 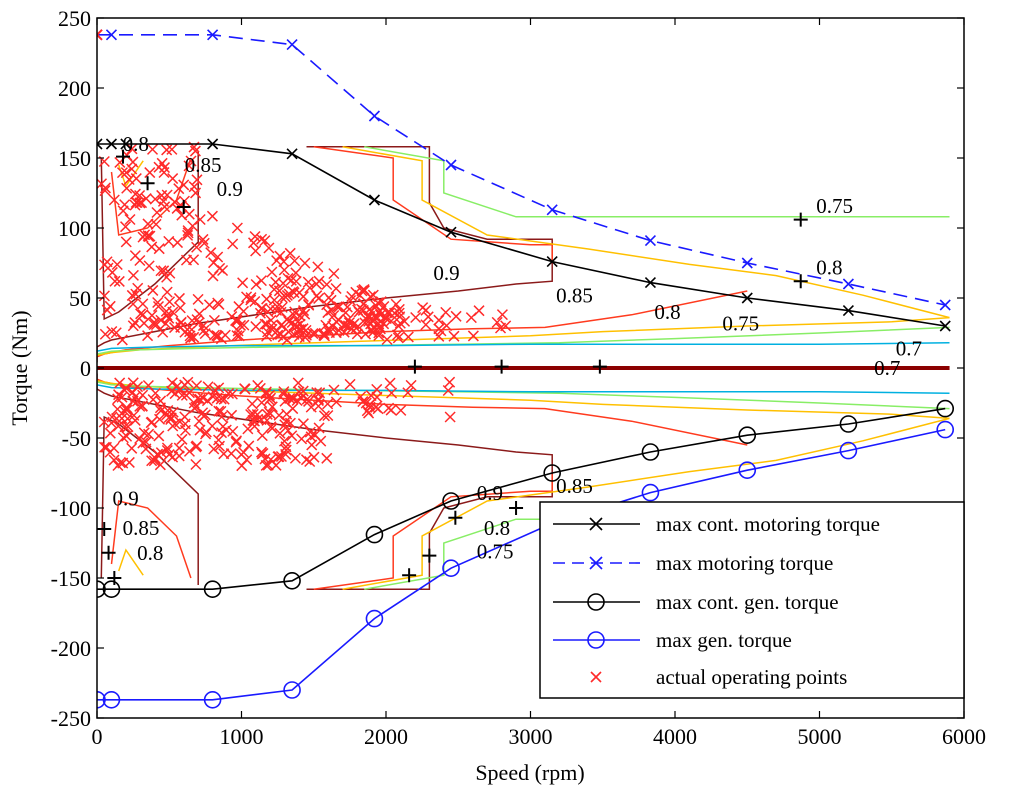 I want to click on y-tick-label: 250, so click(x=74, y=18).